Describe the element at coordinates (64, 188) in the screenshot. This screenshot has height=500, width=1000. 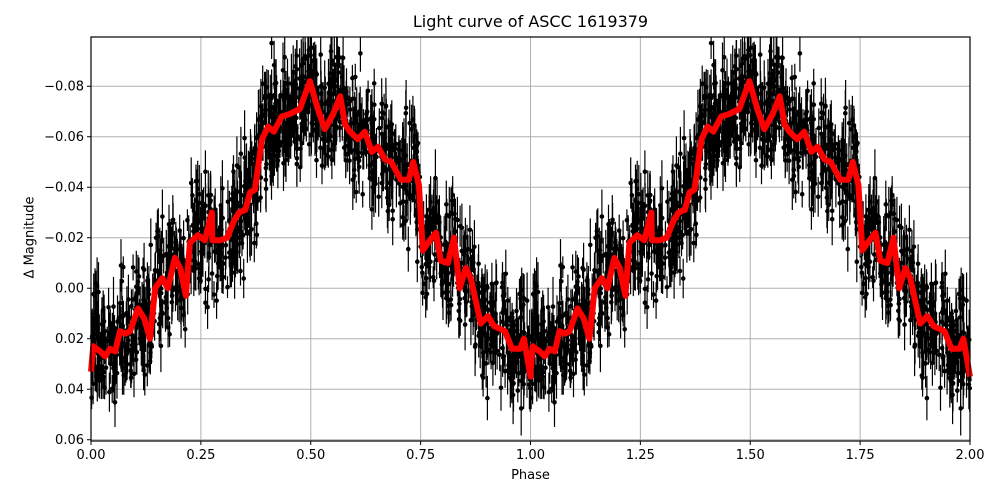
I see `y-tick-label: −0.04` at that location.